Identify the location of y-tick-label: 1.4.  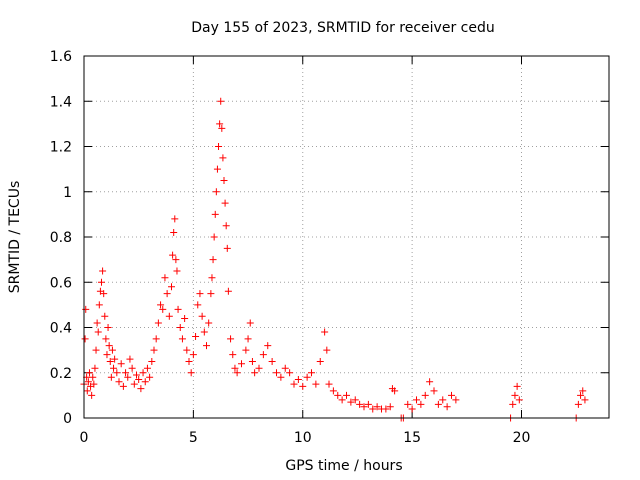
(61, 102).